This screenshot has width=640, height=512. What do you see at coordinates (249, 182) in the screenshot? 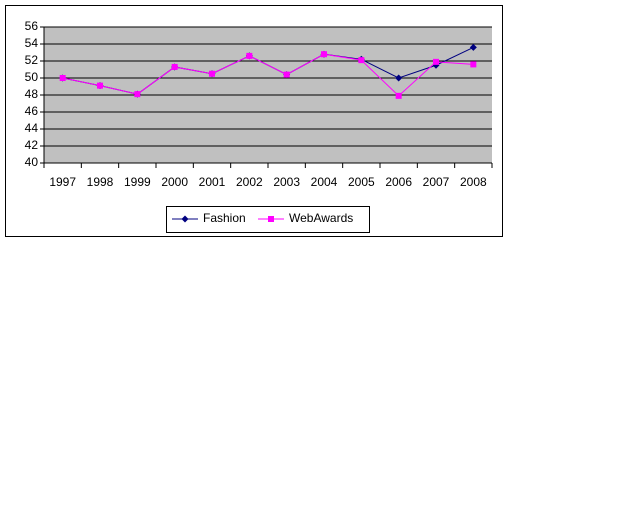
I see `x-tick-label: 2002` at bounding box center [249, 182].